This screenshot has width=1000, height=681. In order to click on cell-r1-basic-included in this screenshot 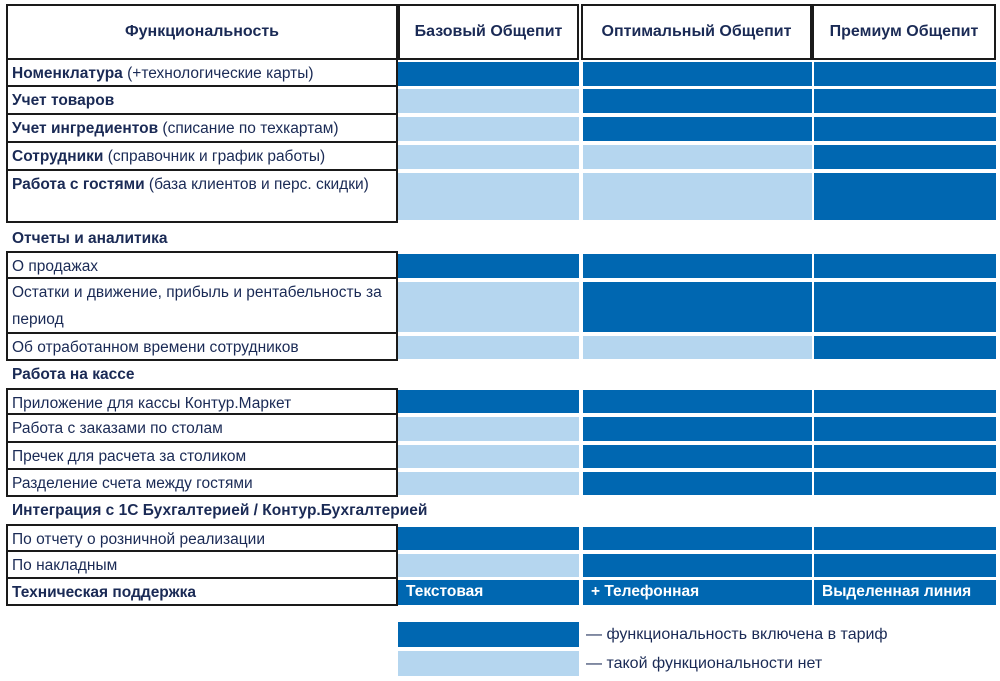, I will do `click(488, 74)`.